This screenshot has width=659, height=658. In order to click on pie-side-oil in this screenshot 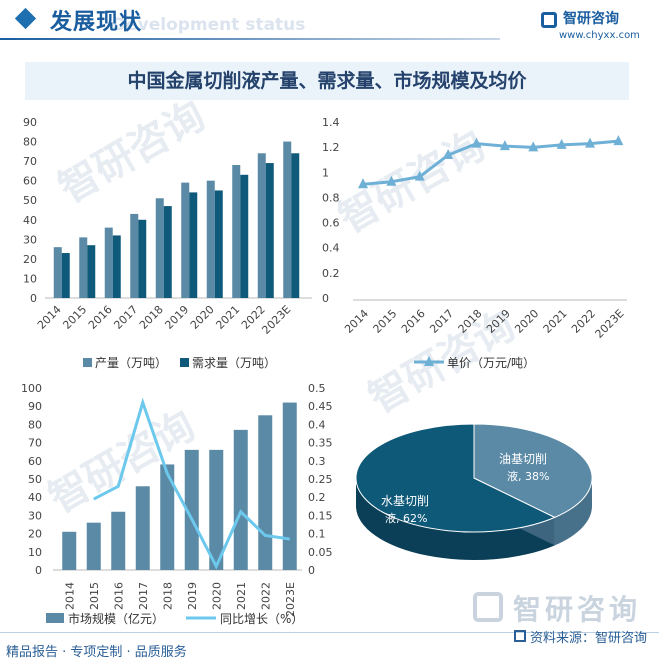, I will do `click(573, 512)`.